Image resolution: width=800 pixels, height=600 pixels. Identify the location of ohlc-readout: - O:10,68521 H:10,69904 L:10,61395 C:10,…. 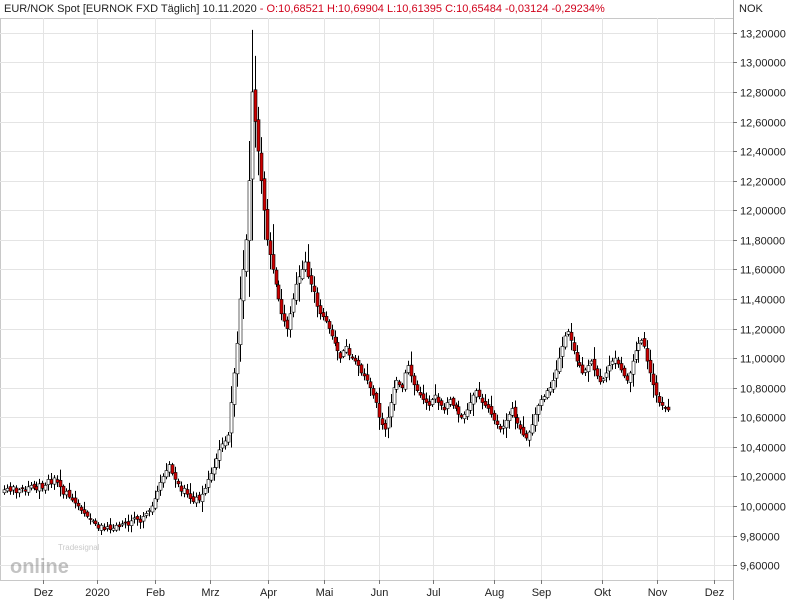
(432, 9).